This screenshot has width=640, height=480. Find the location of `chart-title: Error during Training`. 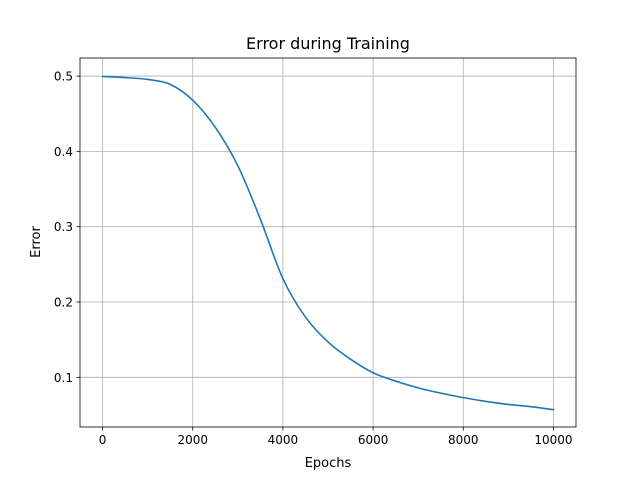

chart-title: Error during Training is located at coordinates (328, 43).